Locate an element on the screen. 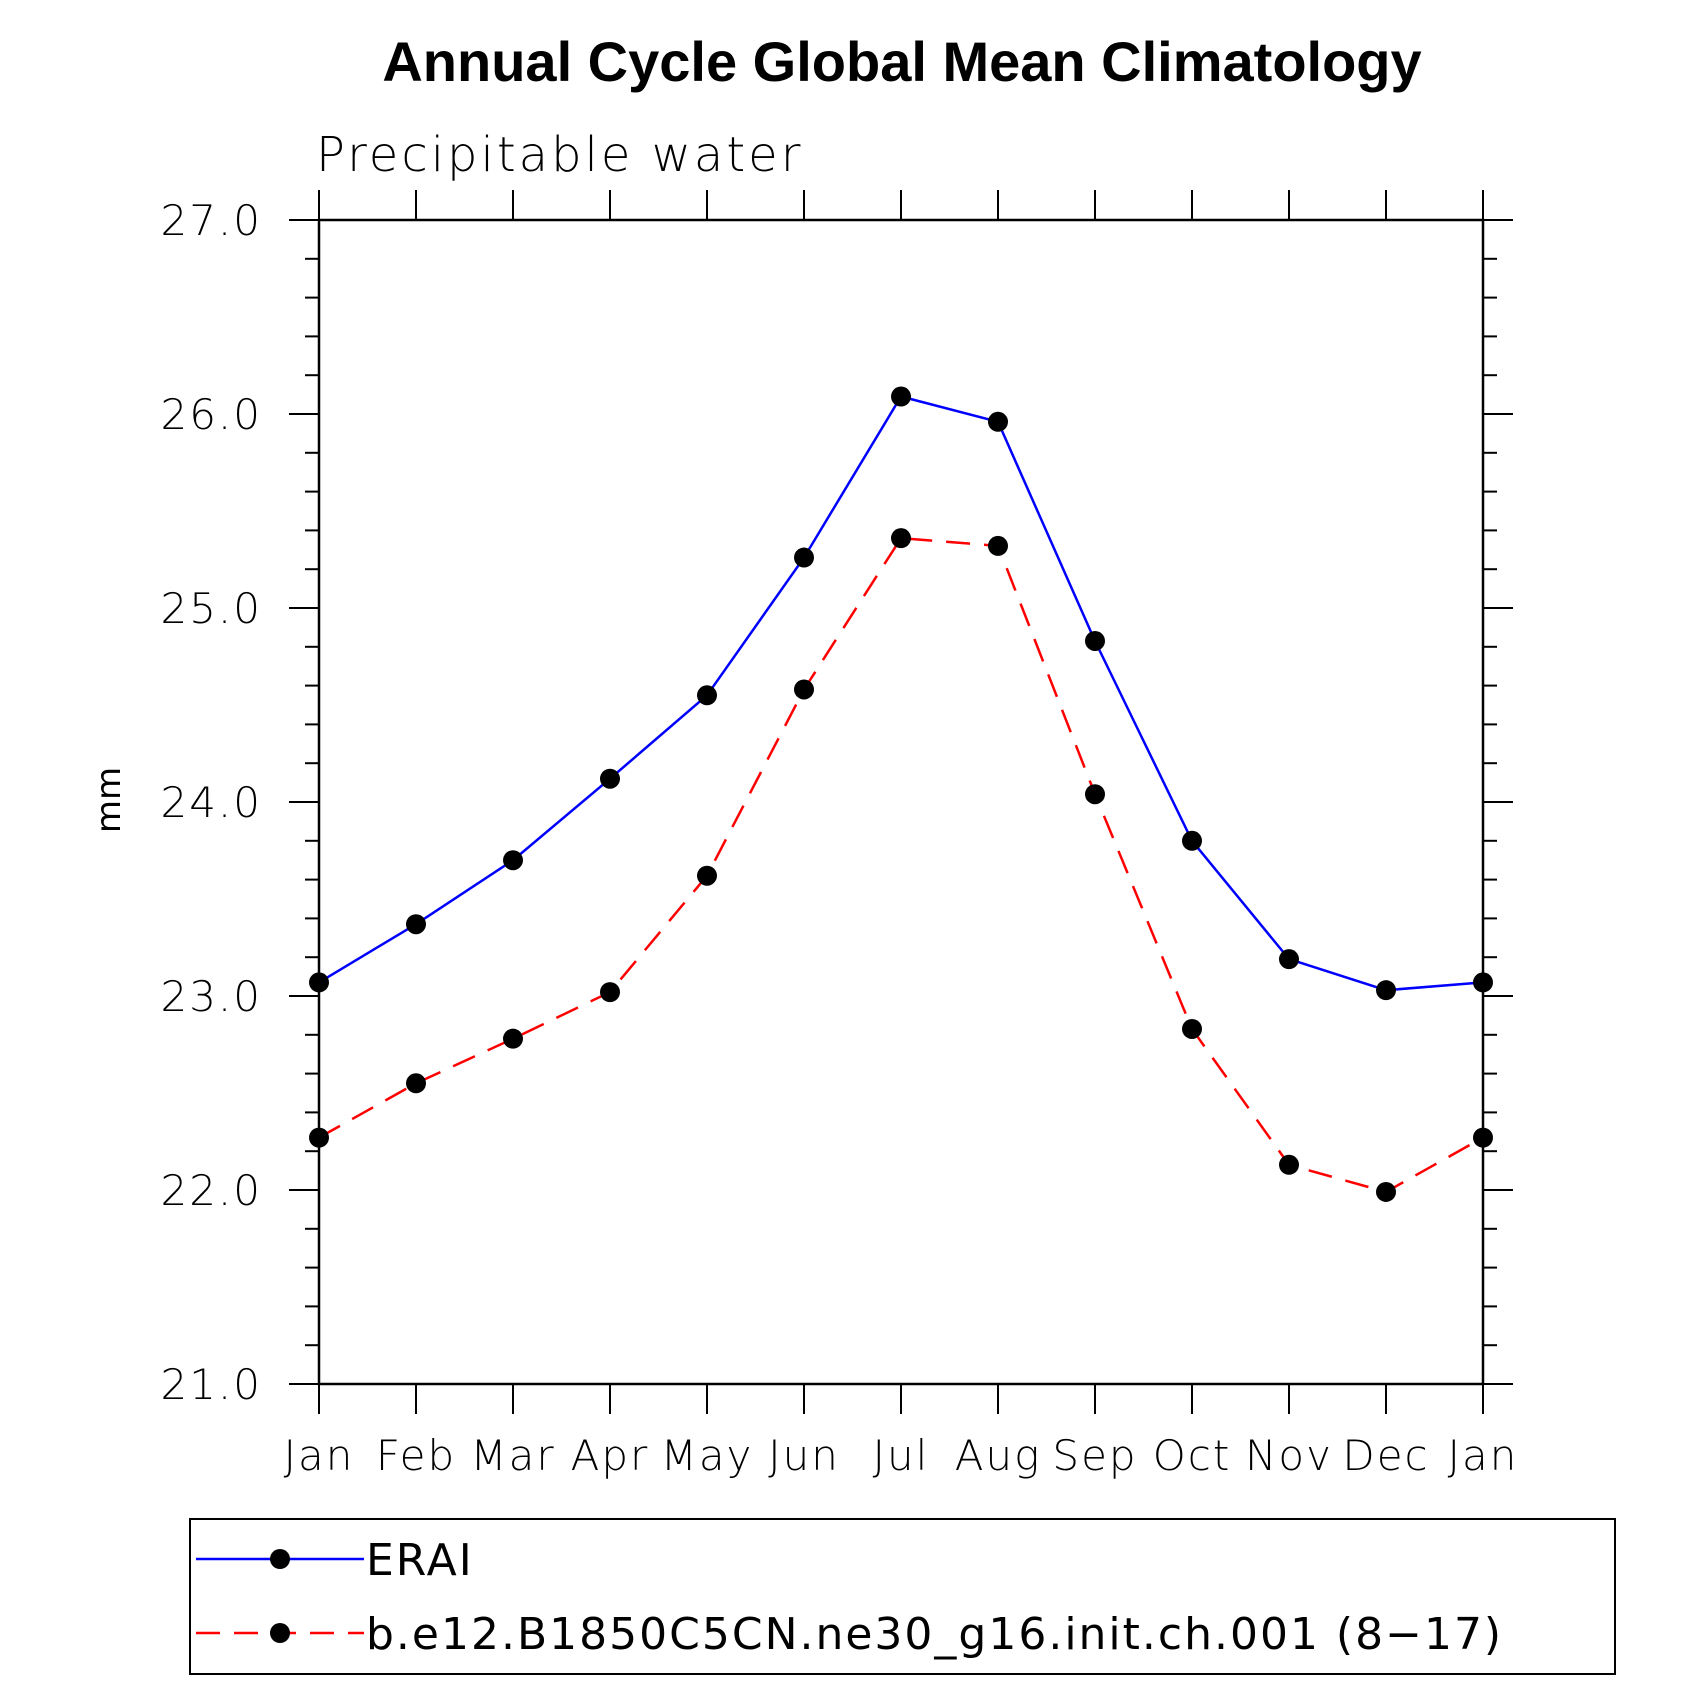  y-axis-label: mm is located at coordinates (109, 800).